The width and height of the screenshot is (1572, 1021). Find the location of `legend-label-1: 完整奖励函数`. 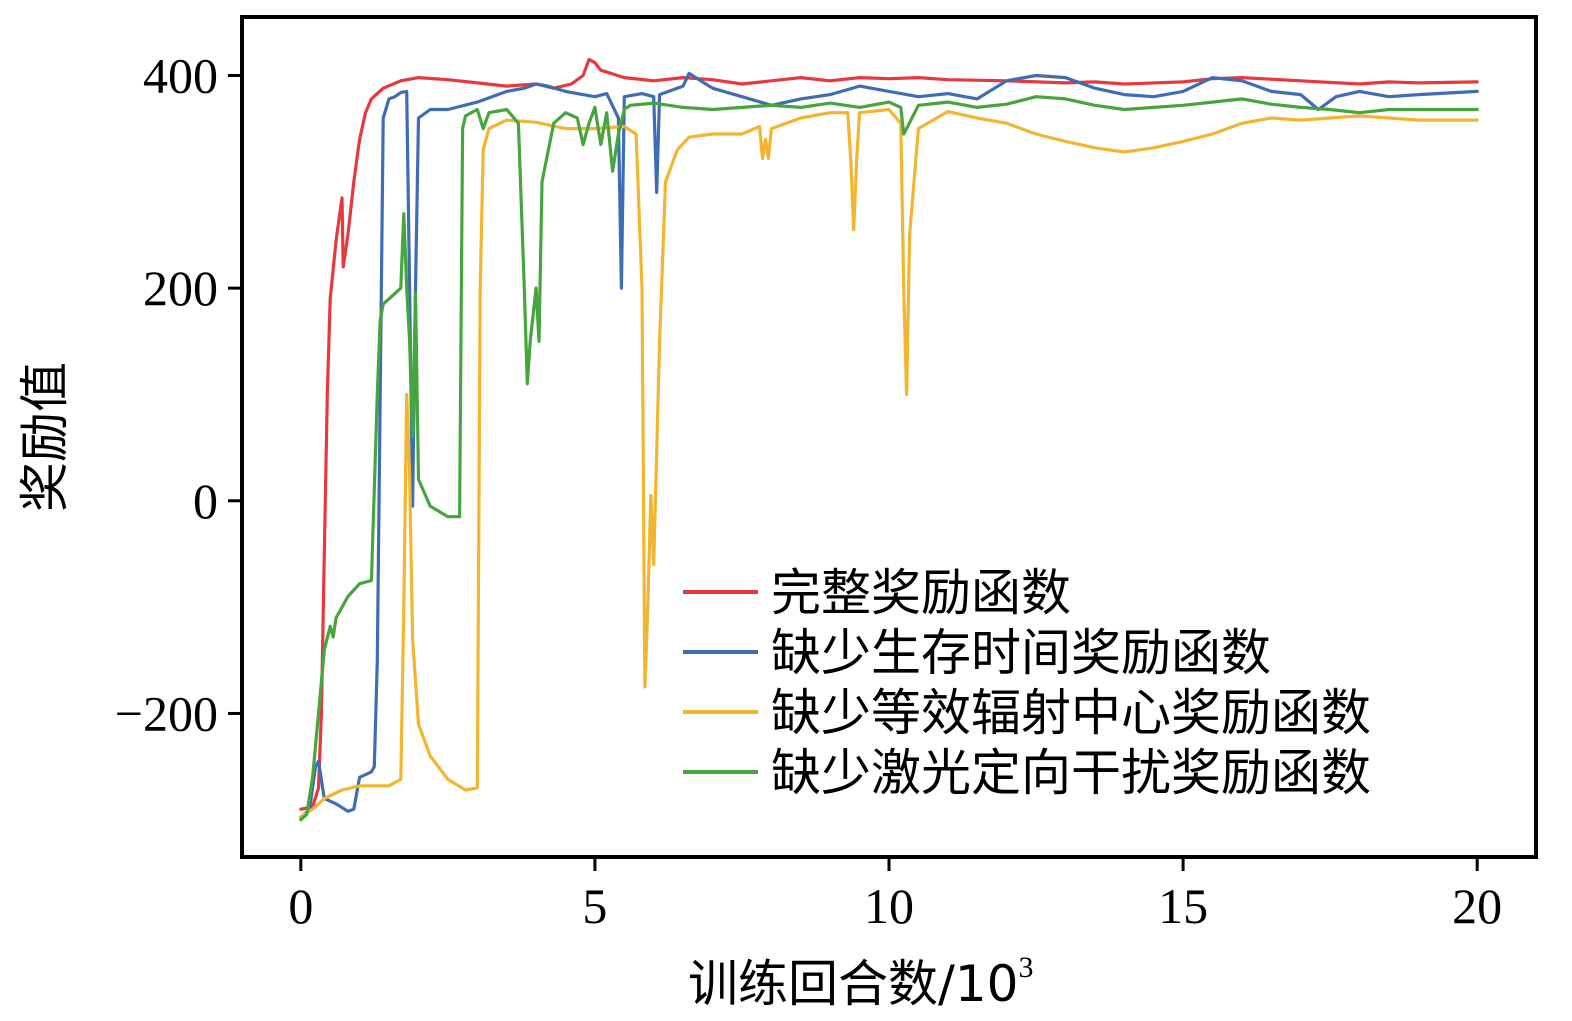

legend-label-1: 完整奖励函数 is located at coordinates (921, 593).